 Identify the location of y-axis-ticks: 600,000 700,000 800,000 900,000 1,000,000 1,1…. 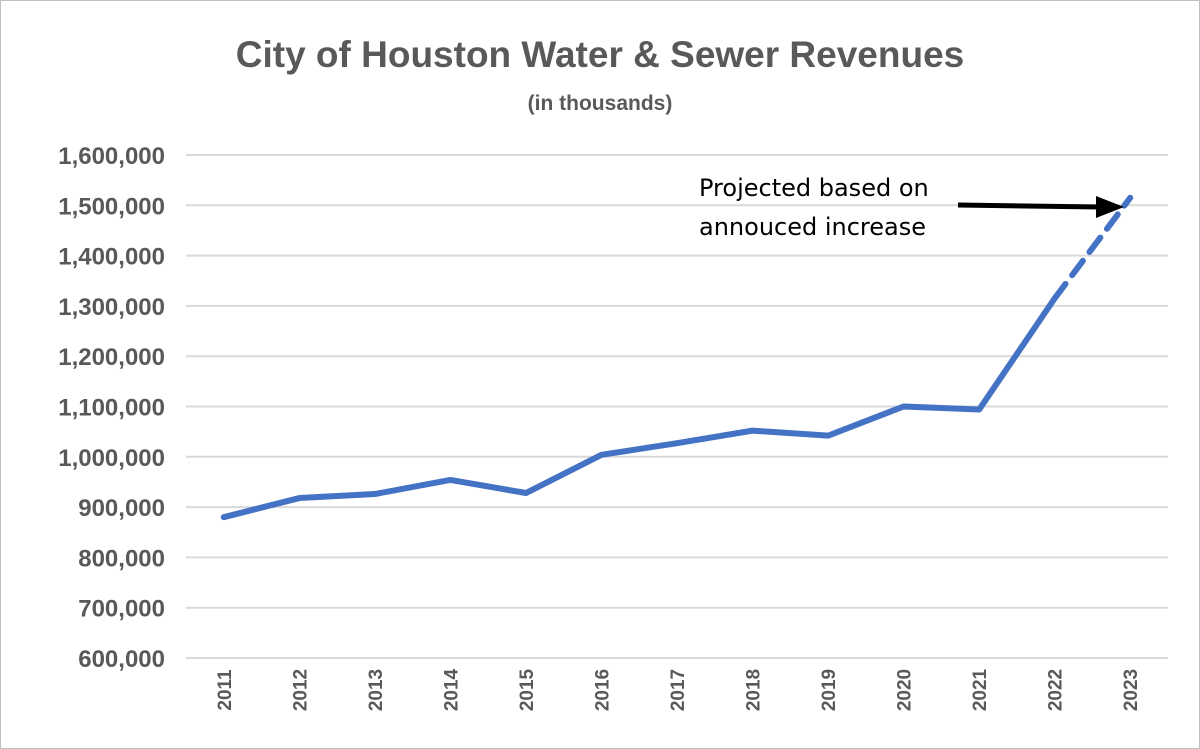
(111, 408).